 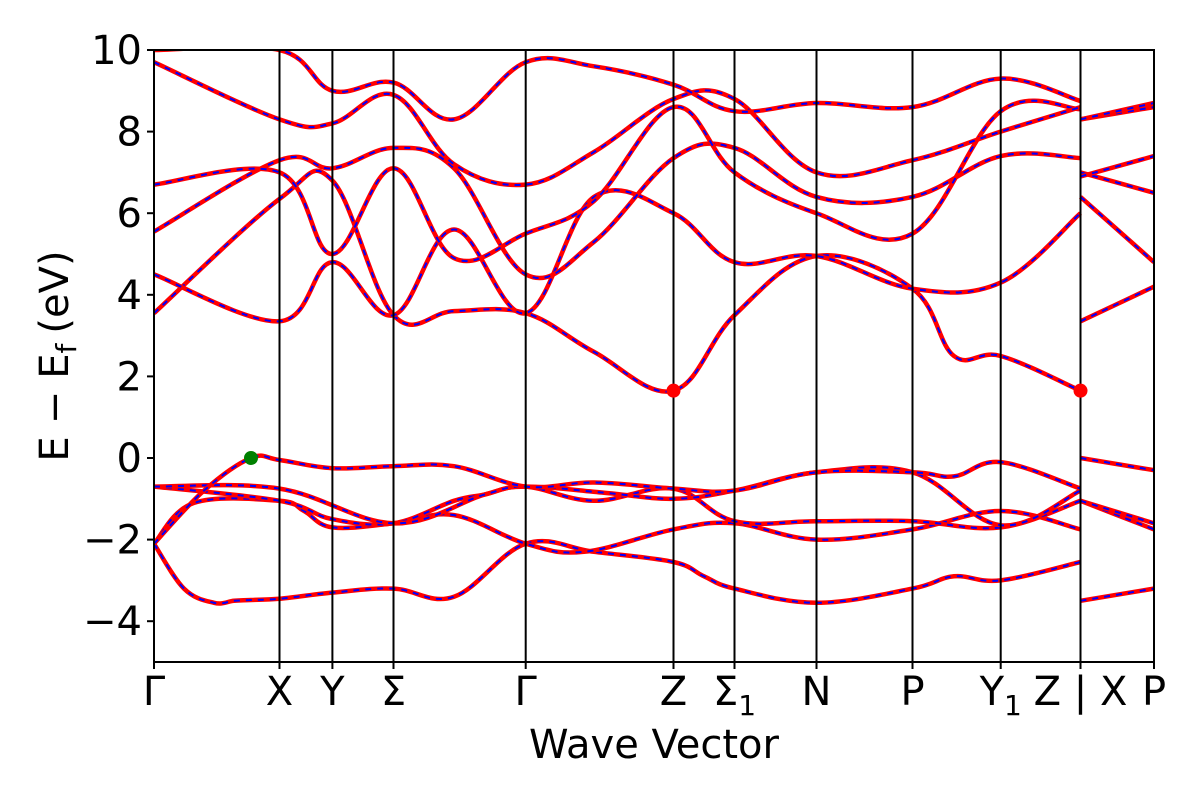 I want to click on band-7-dashed-line, so click(x=617, y=499).